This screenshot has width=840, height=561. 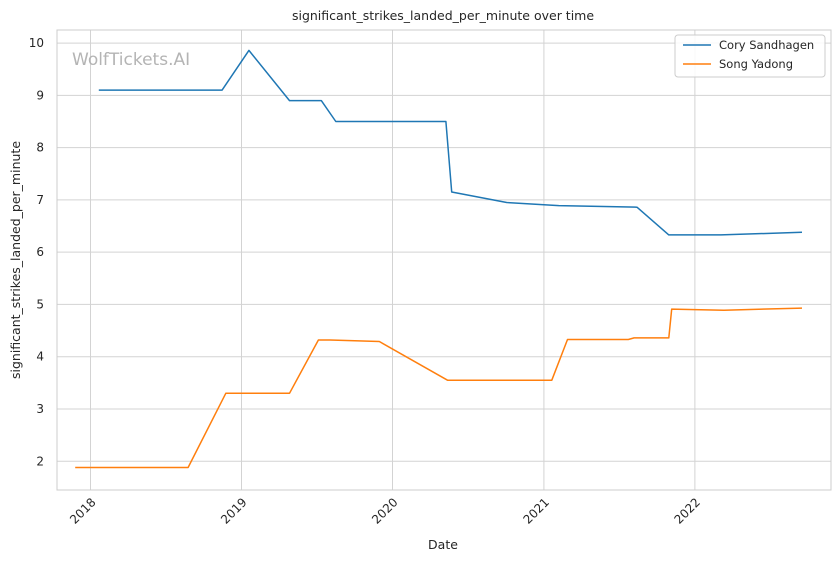 What do you see at coordinates (40, 252) in the screenshot?
I see `y-tick-label: 6` at bounding box center [40, 252].